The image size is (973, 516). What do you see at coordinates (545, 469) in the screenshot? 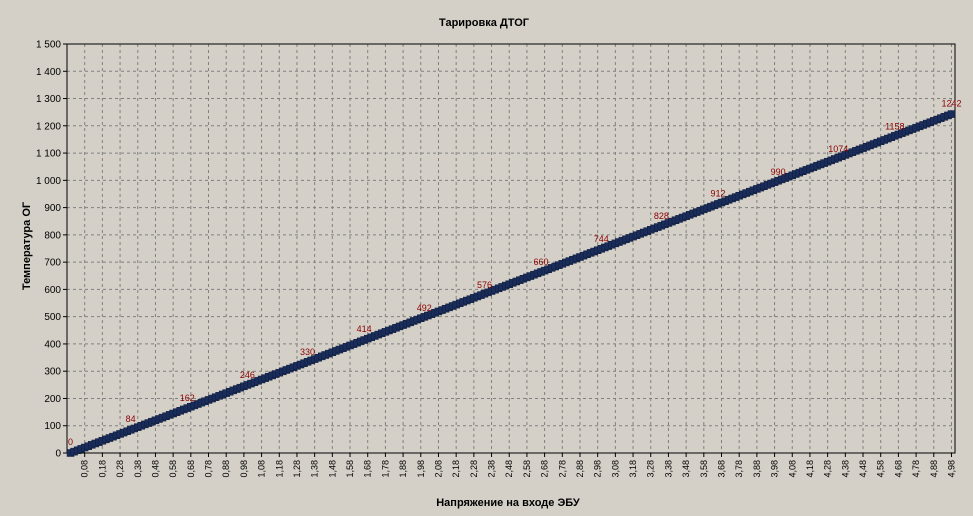
I see `x-tick-label: 2,68` at bounding box center [545, 469].